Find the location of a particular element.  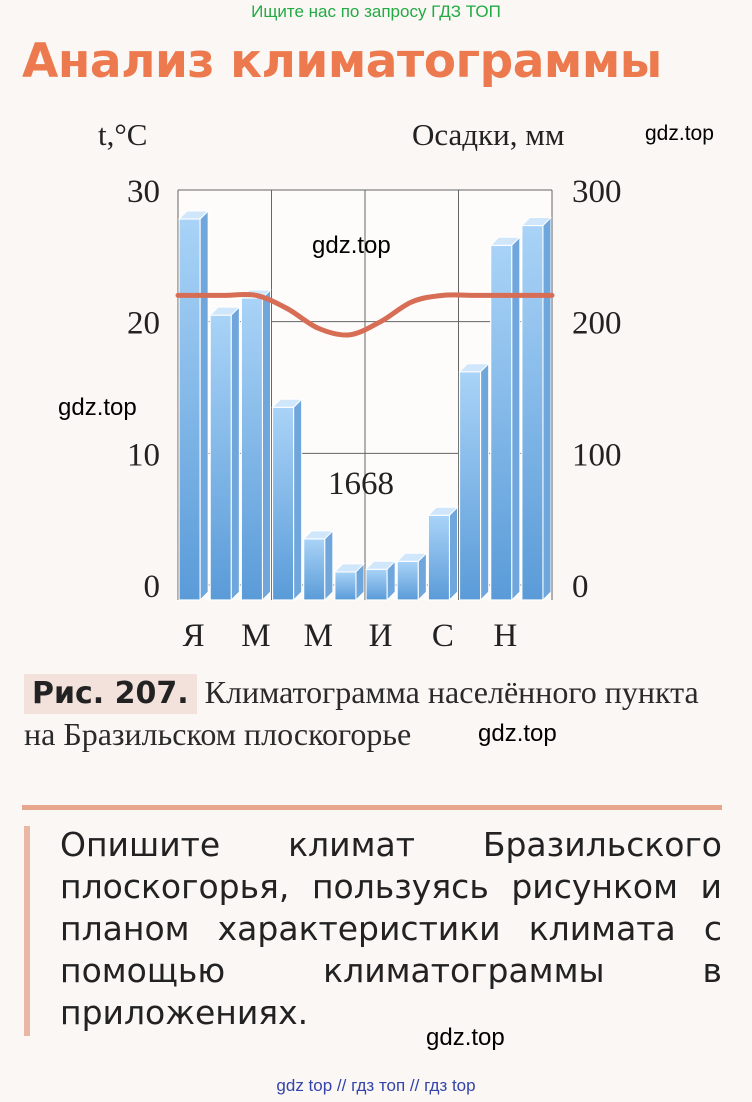

figure-number: Рис. 207. is located at coordinates (110, 694).